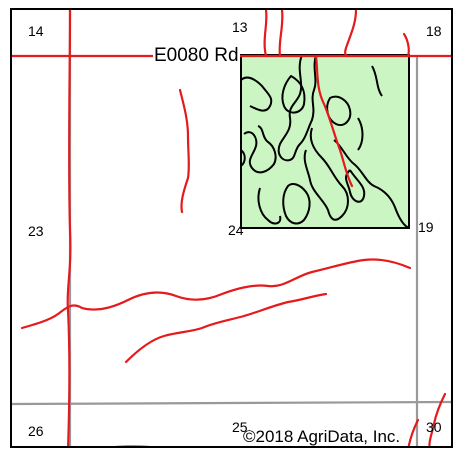  I want to click on section-number-13: 13, so click(240, 27).